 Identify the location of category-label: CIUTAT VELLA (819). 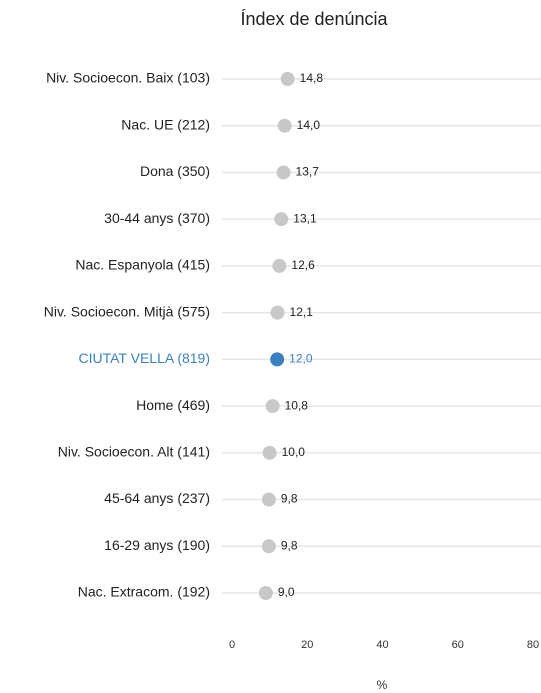
(145, 358).